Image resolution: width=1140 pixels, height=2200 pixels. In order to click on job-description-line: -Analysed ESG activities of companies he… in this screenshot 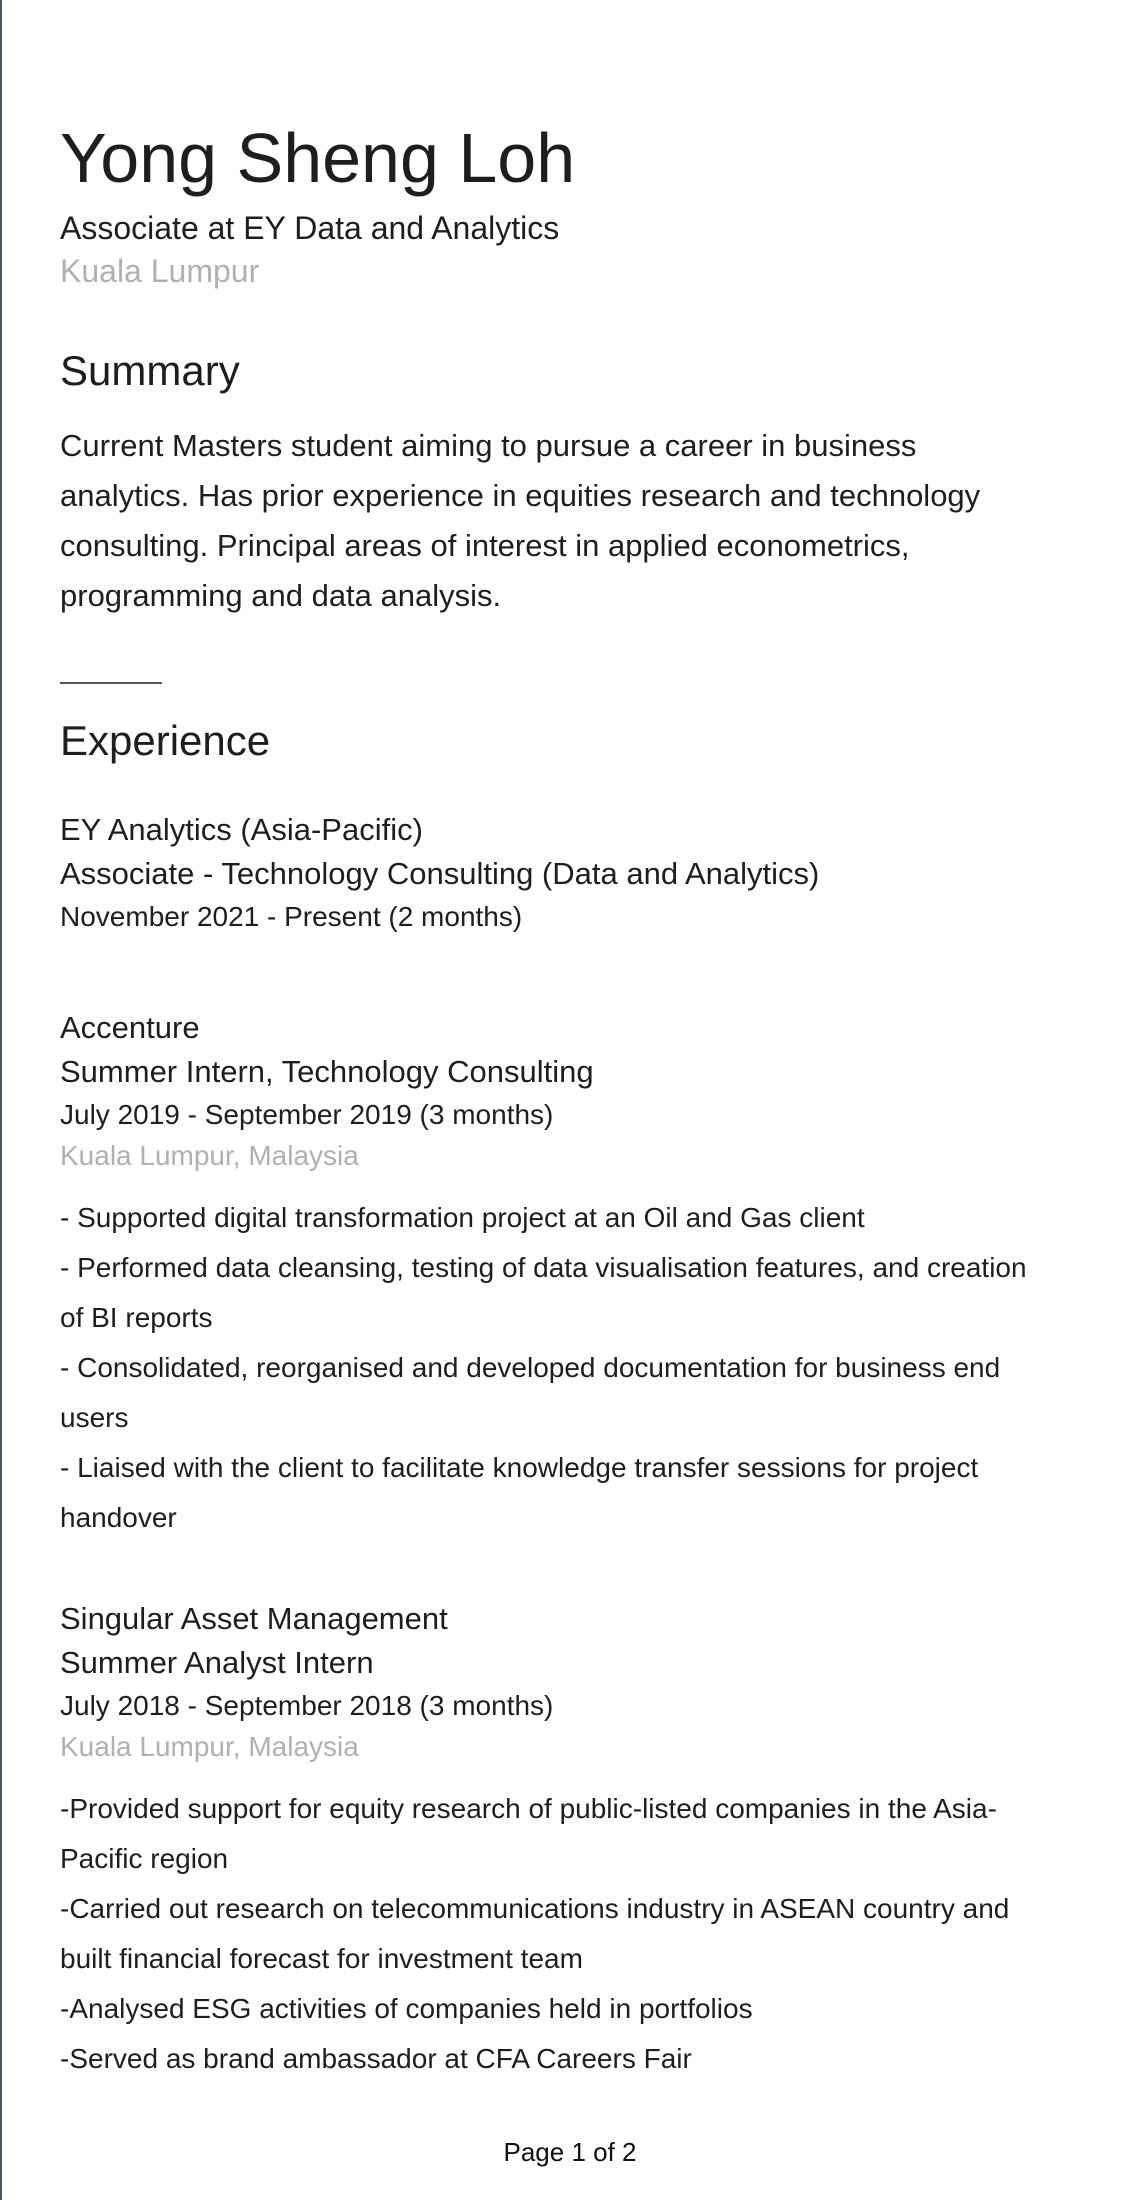, I will do `click(406, 2008)`.